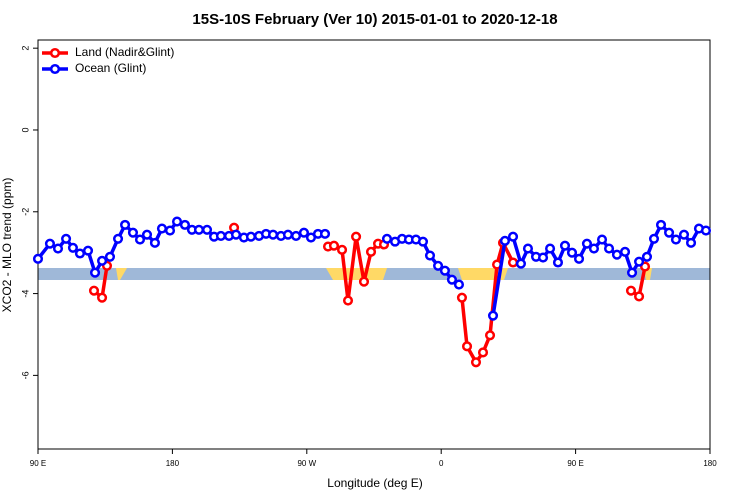 This screenshot has width=750, height=500. Describe the element at coordinates (25, 375) in the screenshot. I see `y-tick-label: -6` at that location.